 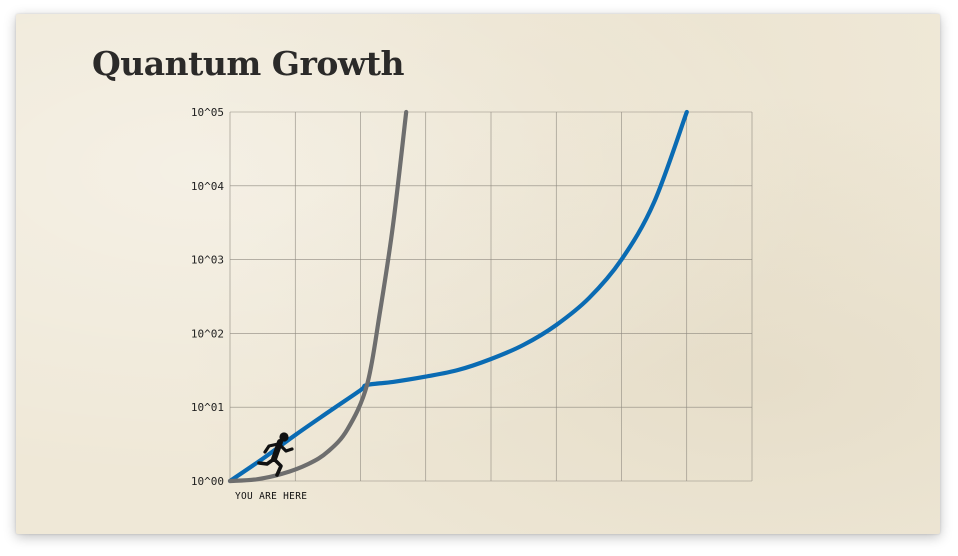 I want to click on you-are-here-label: YOU ARE HERE, so click(x=271, y=496).